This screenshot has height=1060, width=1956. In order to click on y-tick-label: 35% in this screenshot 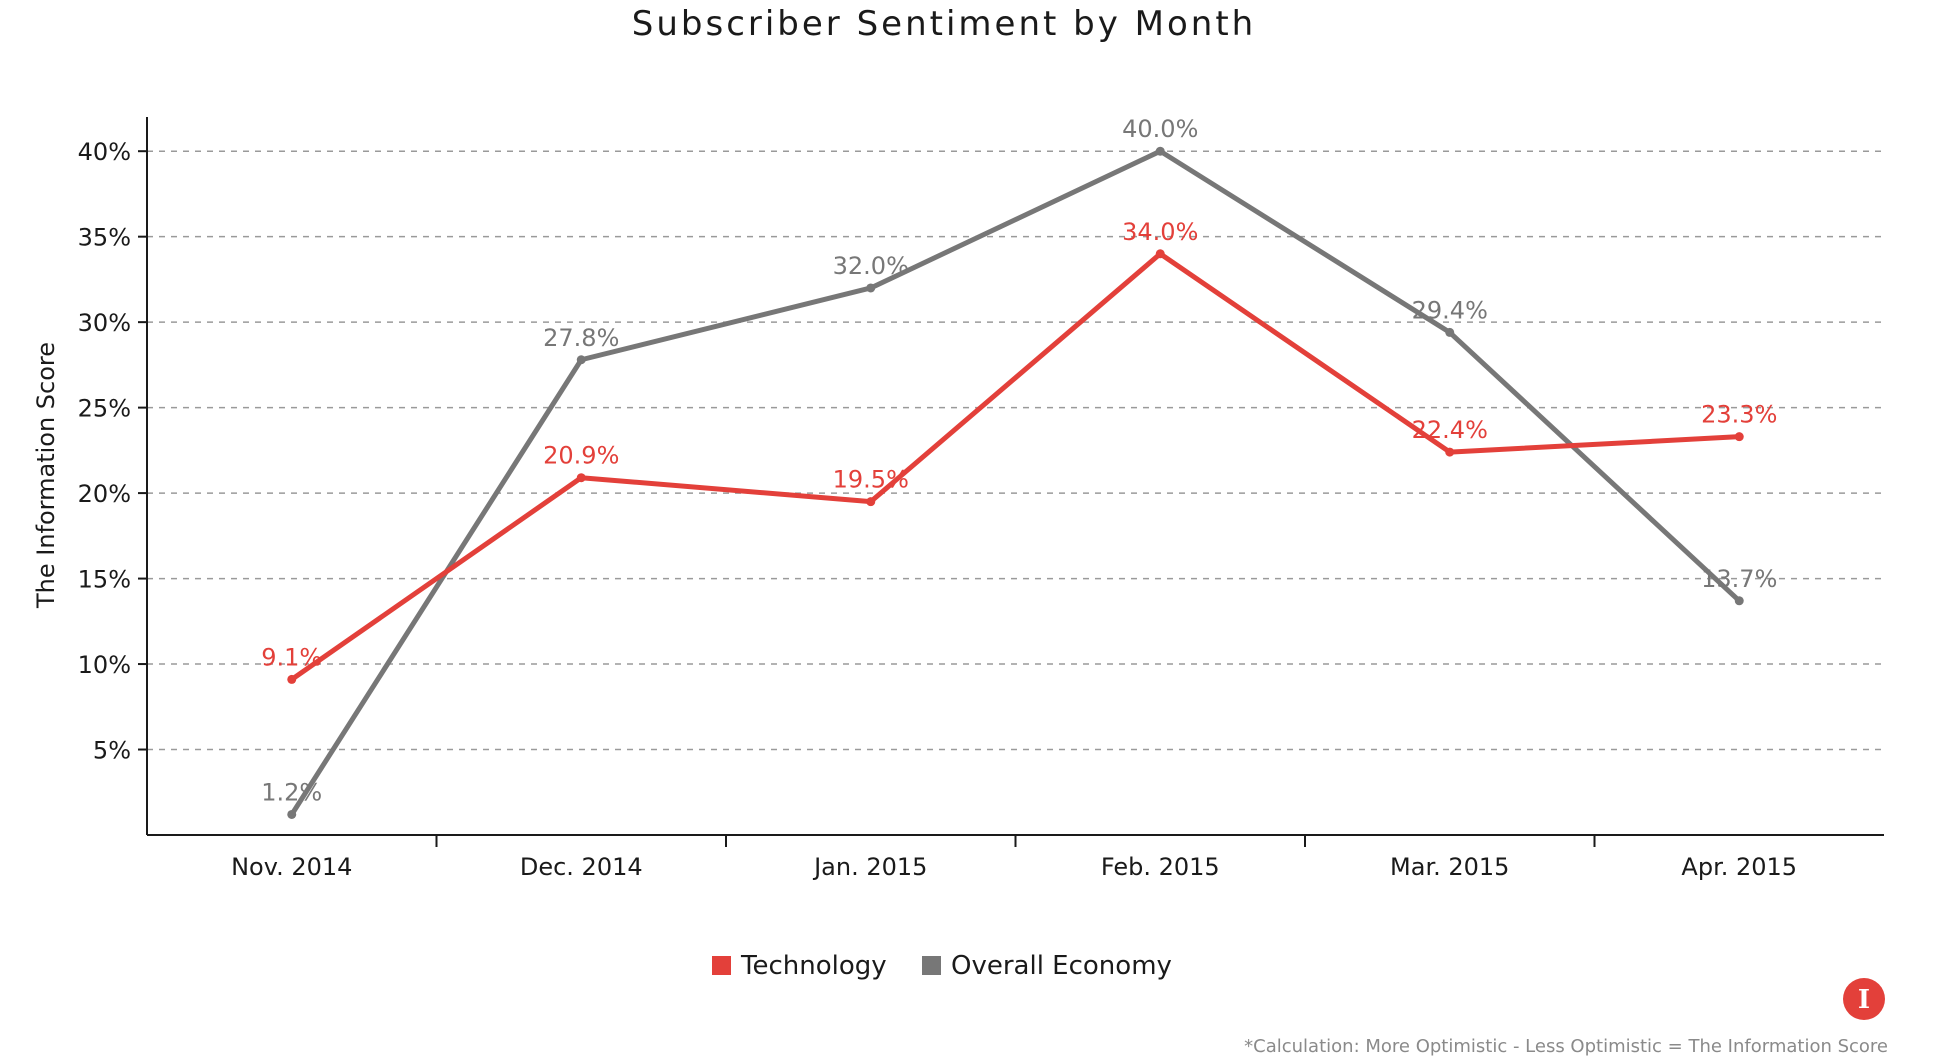, I will do `click(104, 238)`.